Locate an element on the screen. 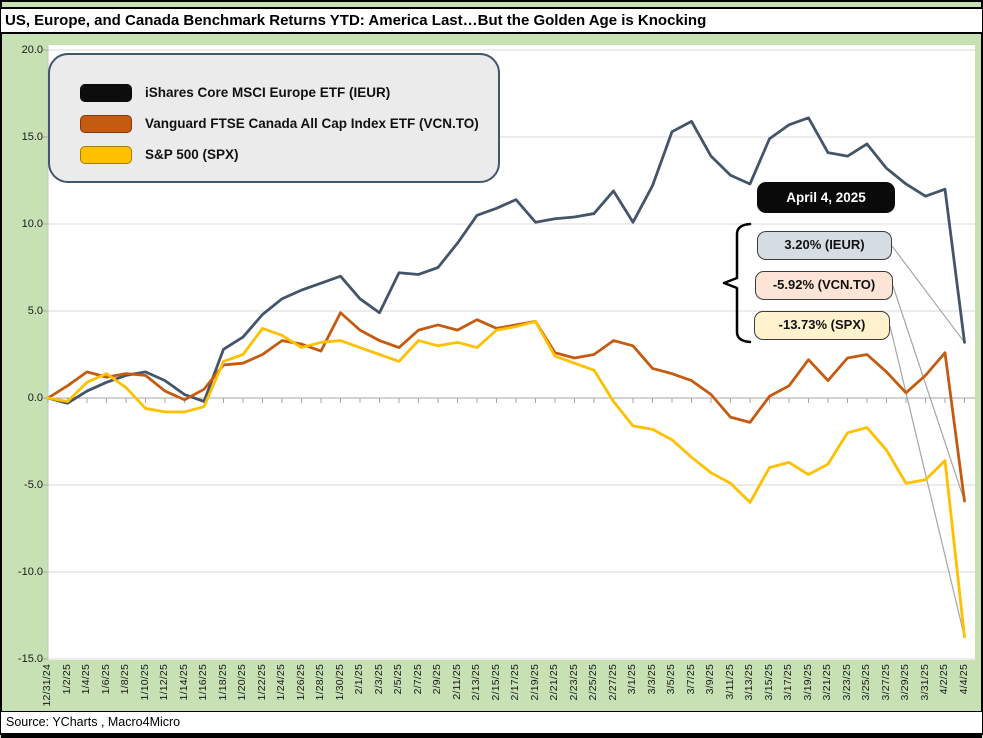 This screenshot has width=983, height=738. x-tick-label: 2/11/25 is located at coordinates (456, 682).